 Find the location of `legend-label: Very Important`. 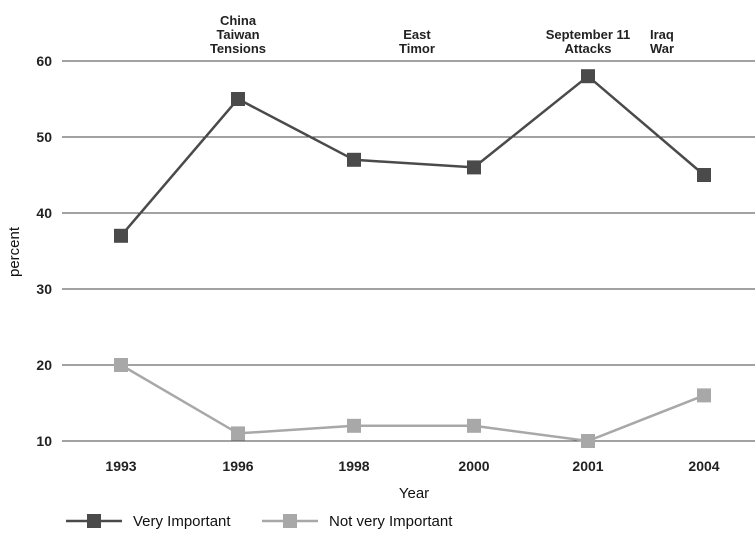

legend-label: Very Important is located at coordinates (182, 521).